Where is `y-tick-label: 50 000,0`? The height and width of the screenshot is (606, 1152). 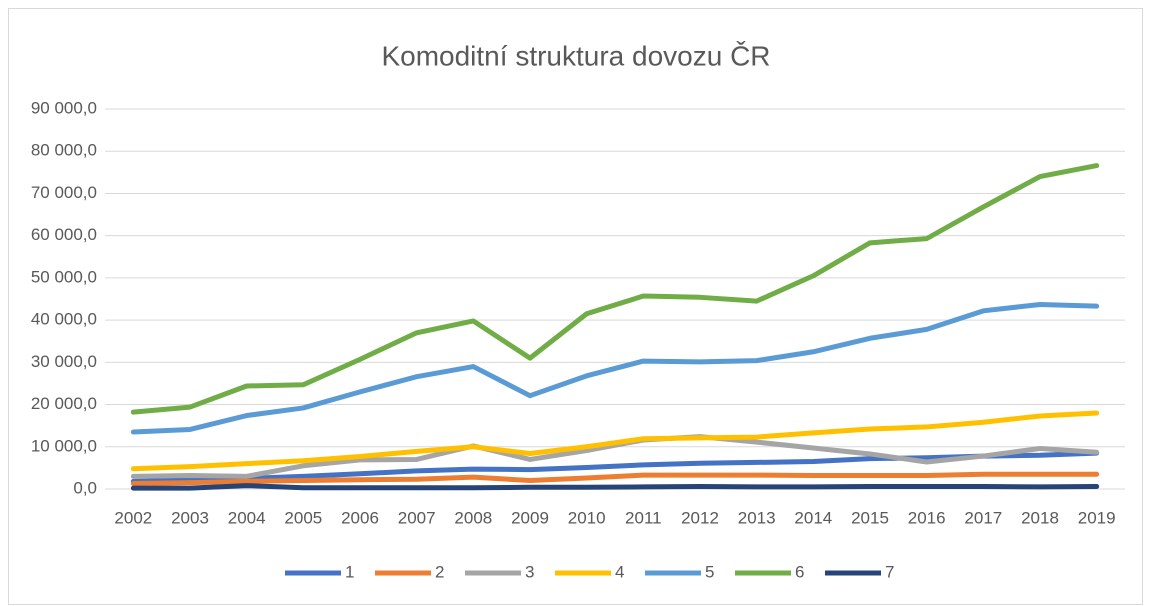
y-tick-label: 50 000,0 is located at coordinates (64, 276).